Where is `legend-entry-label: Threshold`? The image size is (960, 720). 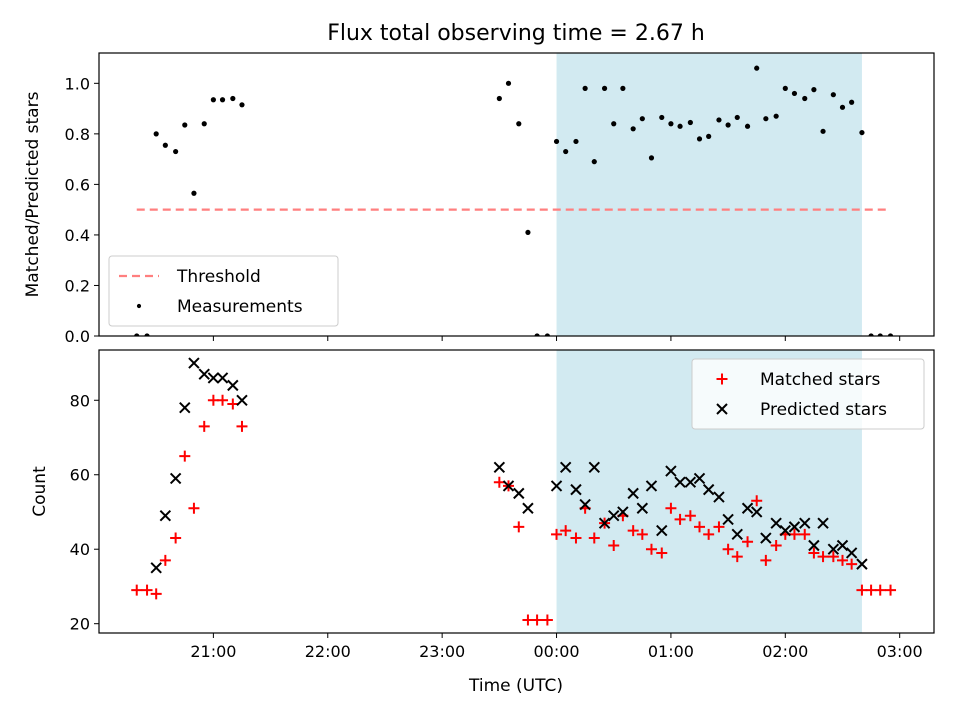
legend-entry-label: Threshold is located at coordinates (218, 277).